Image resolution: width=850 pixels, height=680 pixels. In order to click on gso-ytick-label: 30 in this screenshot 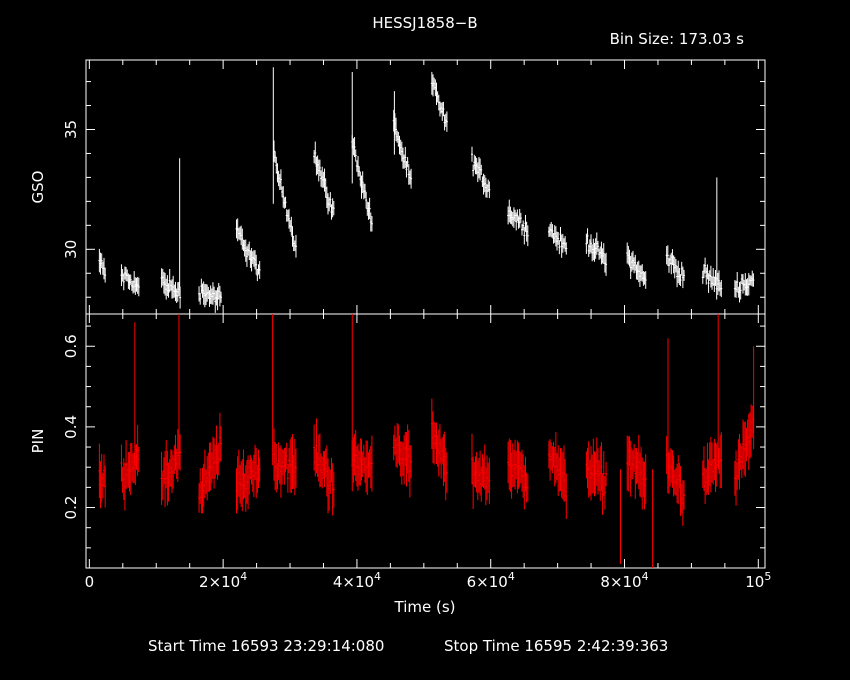, I will do `click(71, 249)`.